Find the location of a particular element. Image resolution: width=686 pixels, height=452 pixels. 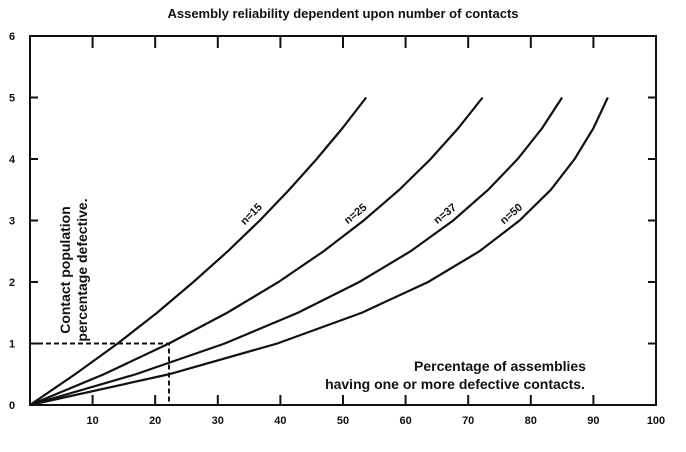

y-tick-label: 1 is located at coordinates (12, 345).